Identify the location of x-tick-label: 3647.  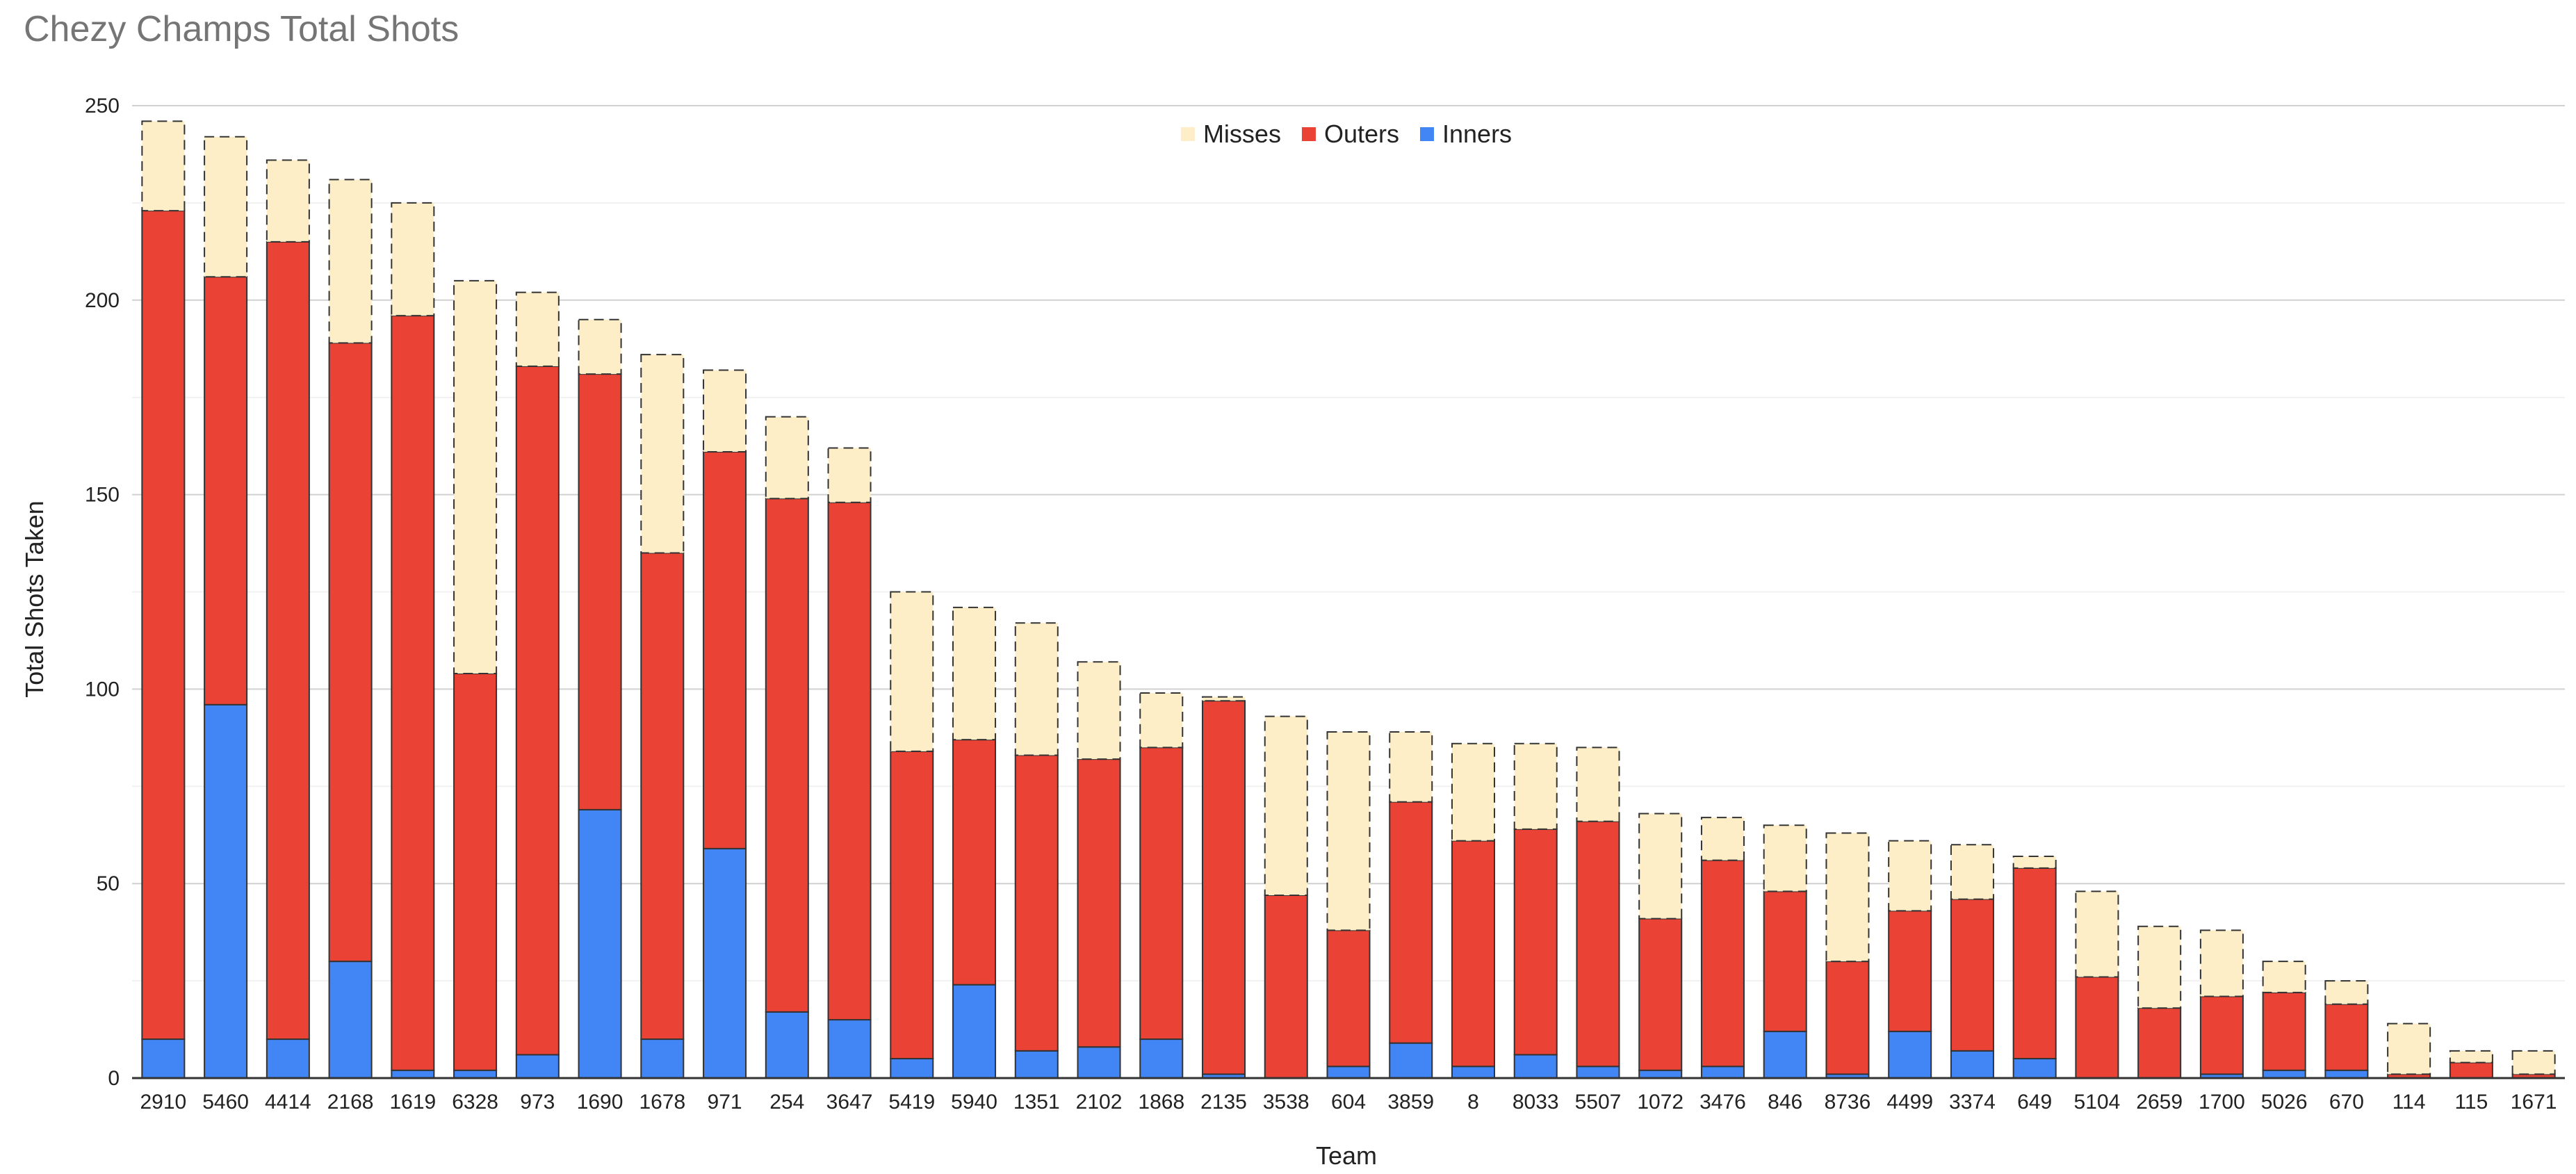
(849, 1102).